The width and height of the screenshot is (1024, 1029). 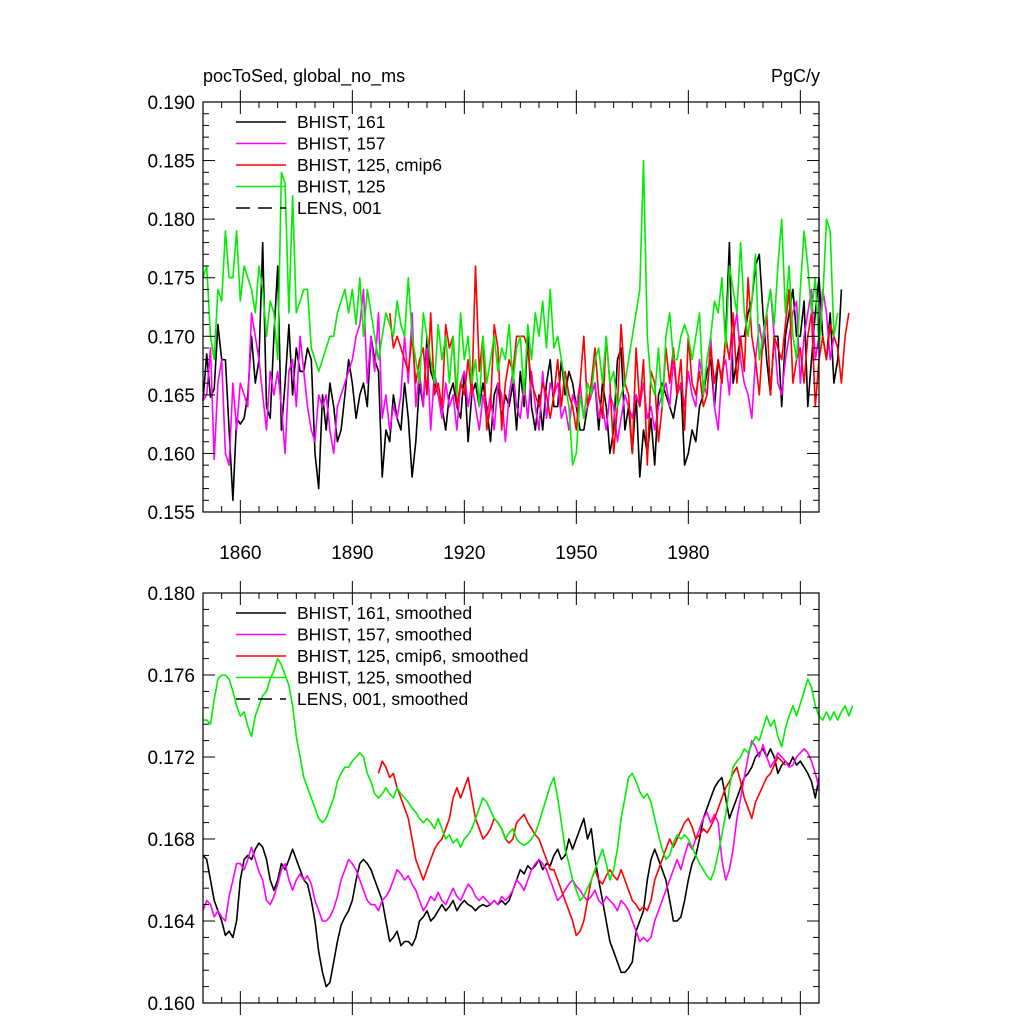 I want to click on top-chart-title: pocToSed, global_no_ms, so click(x=304, y=76).